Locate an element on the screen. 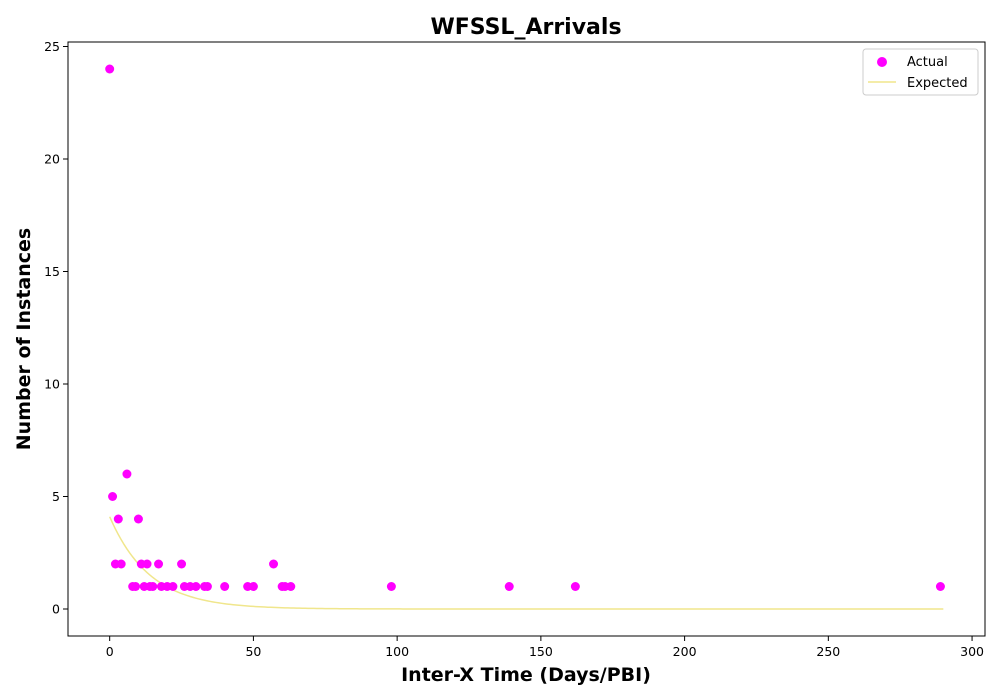 The image size is (1000, 700). x-axis-title: Inter-X Time (Days/PBI) is located at coordinates (526, 675).